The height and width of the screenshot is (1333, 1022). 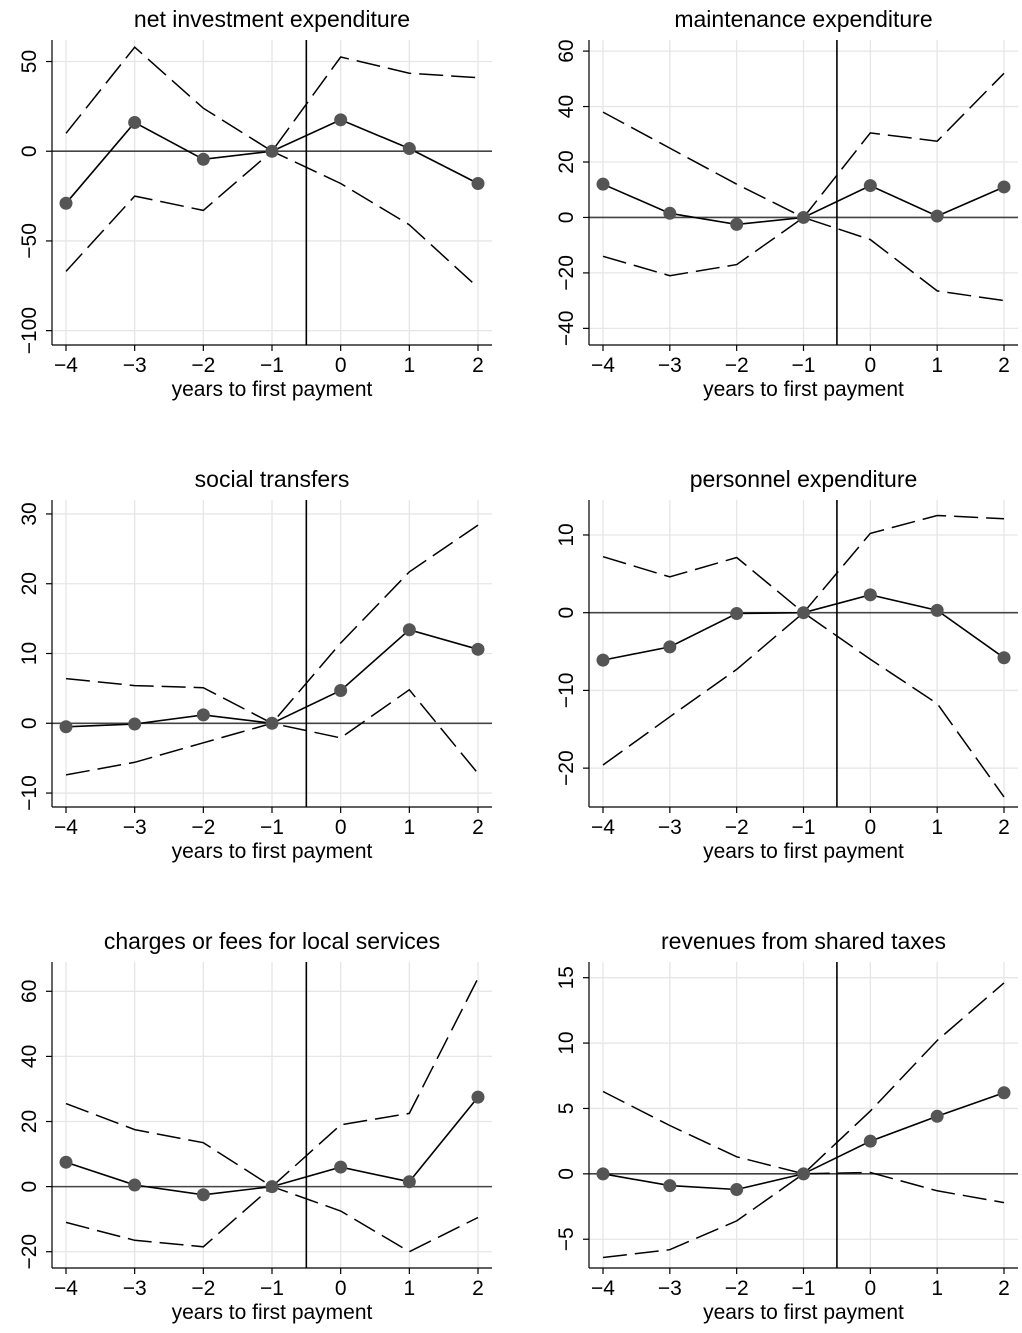 What do you see at coordinates (29, 991) in the screenshot?
I see `y-tick-label: 60` at bounding box center [29, 991].